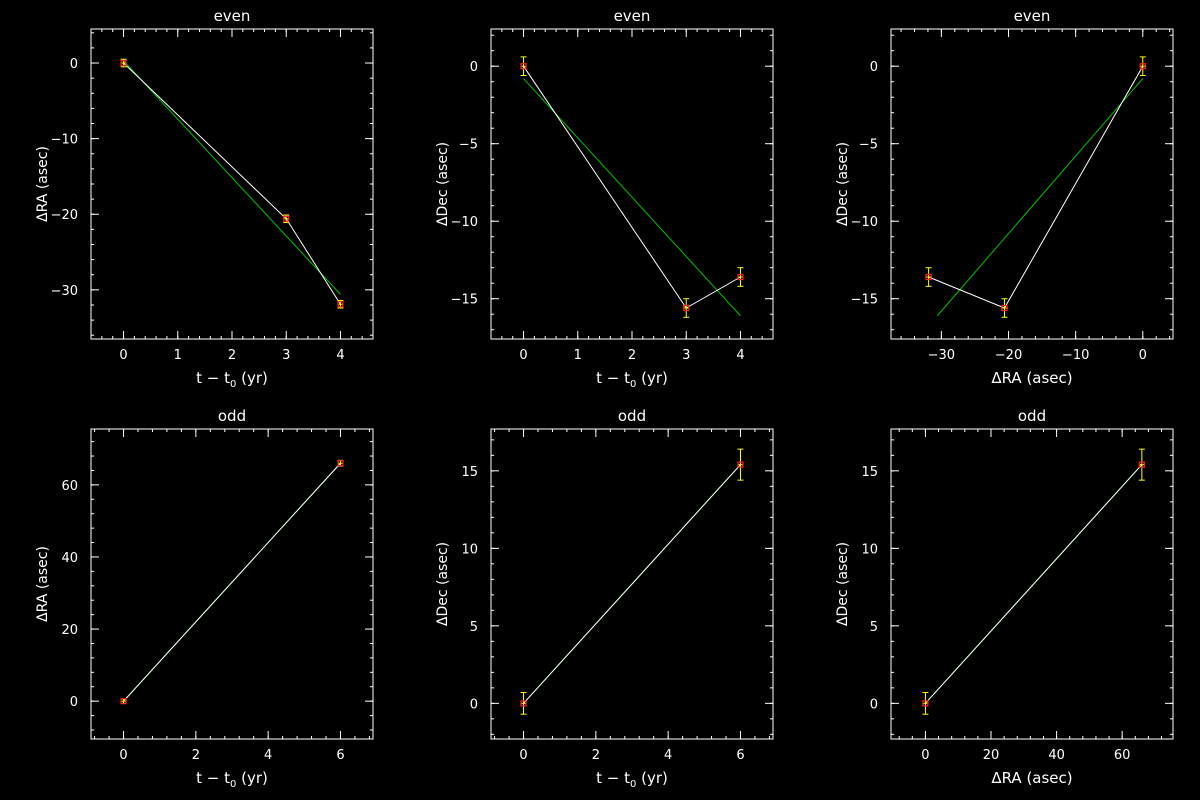 The width and height of the screenshot is (1200, 800). I want to click on x-tick-label: −30, so click(941, 355).